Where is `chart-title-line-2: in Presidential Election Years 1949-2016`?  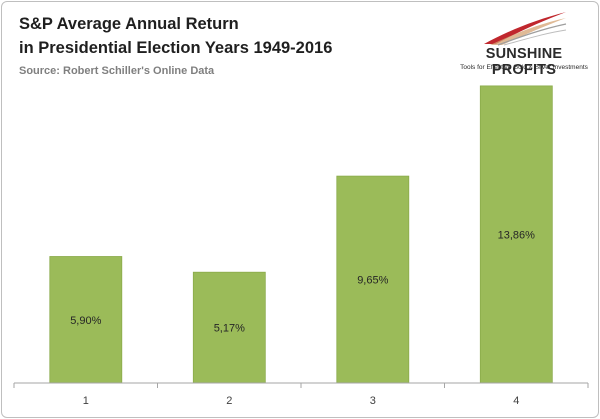 chart-title-line-2: in Presidential Election Years 1949-2016 is located at coordinates (176, 48).